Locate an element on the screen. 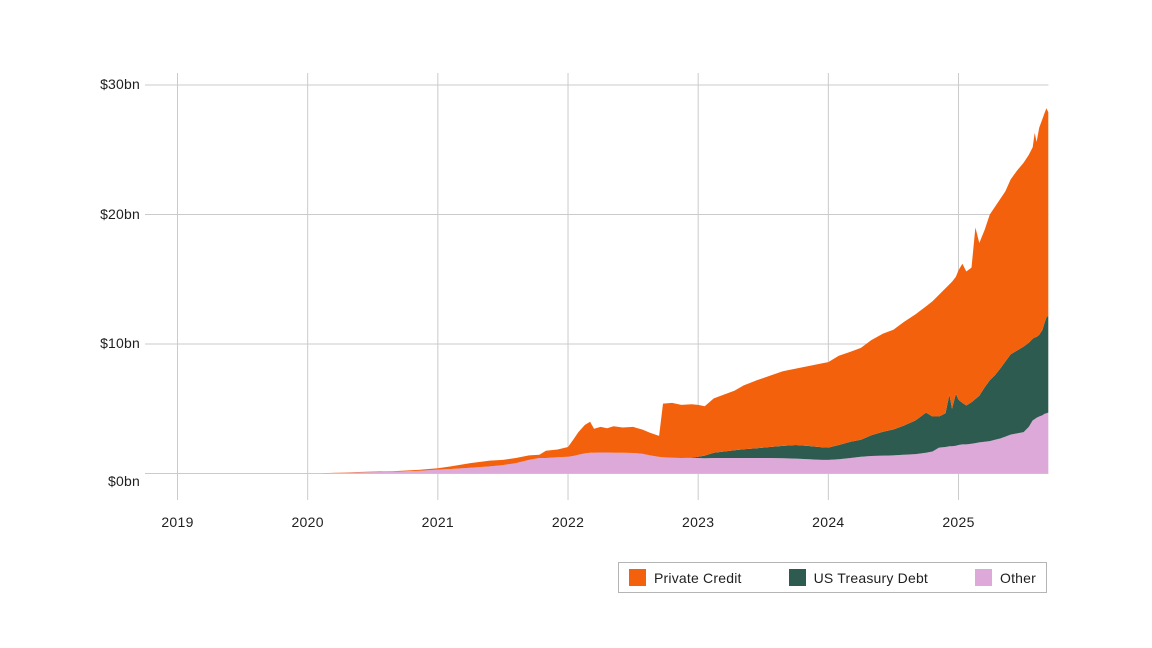 This screenshot has height=648, width=1152. x-tick-label-2024: 2024 is located at coordinates (828, 522).